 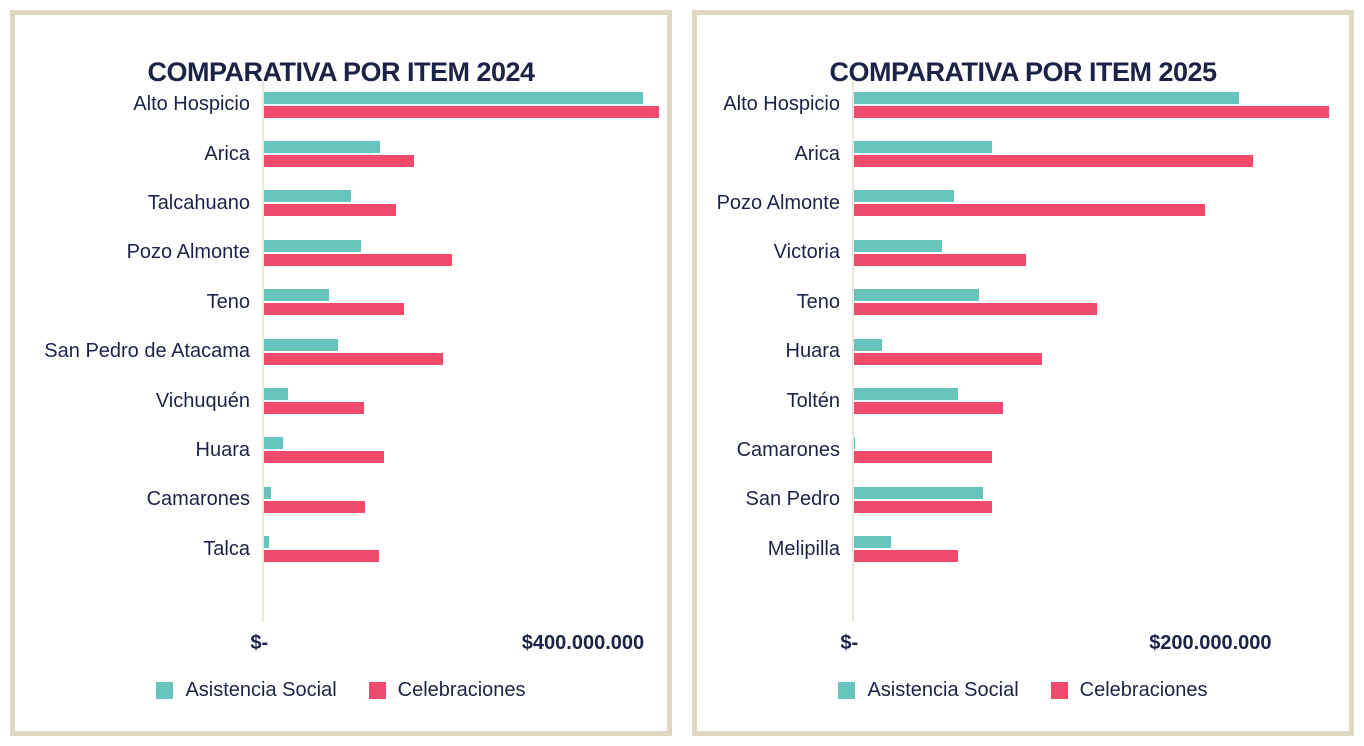 I want to click on chart-title: COMPARATIVA POR ITEM 2024, so click(x=341, y=72).